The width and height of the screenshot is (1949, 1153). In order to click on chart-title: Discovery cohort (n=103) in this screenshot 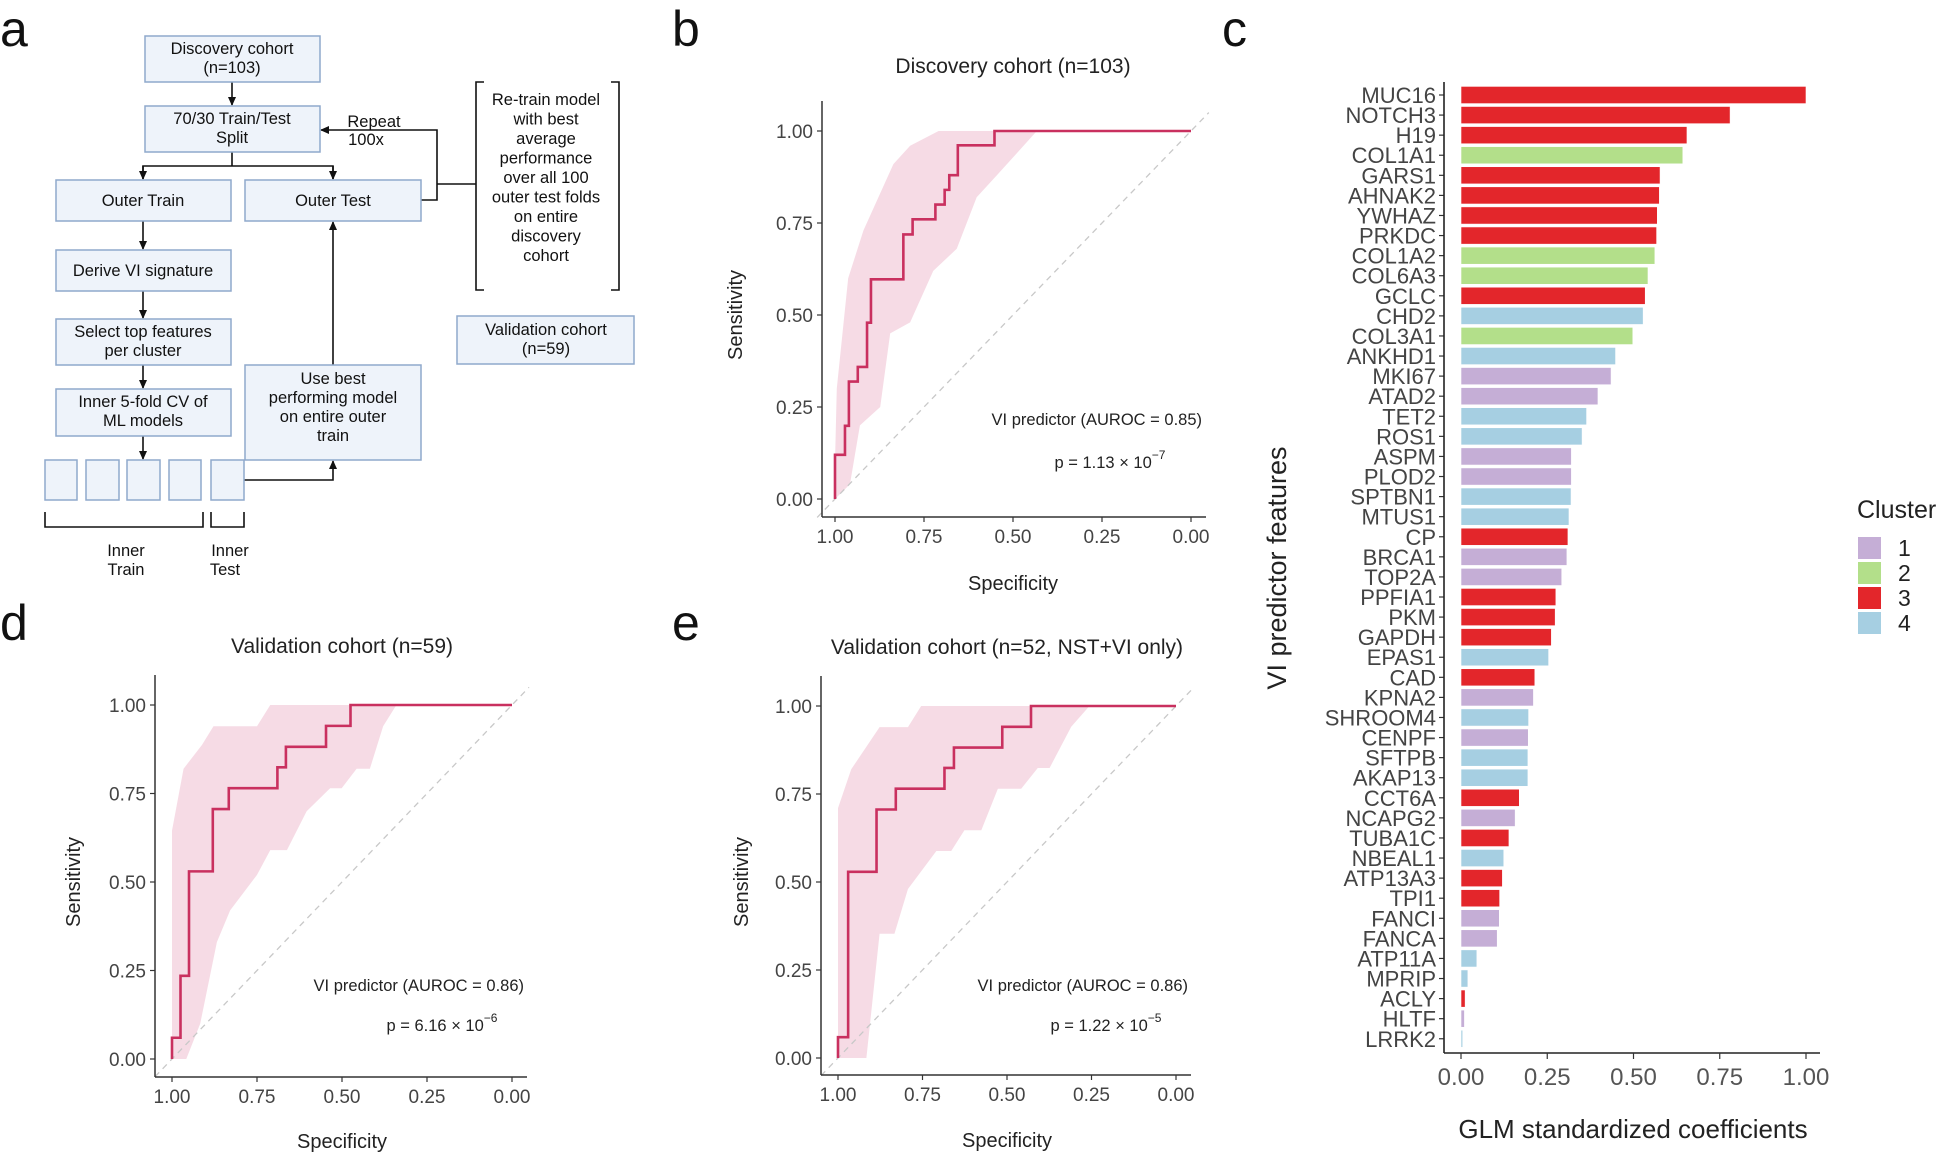, I will do `click(1012, 66)`.